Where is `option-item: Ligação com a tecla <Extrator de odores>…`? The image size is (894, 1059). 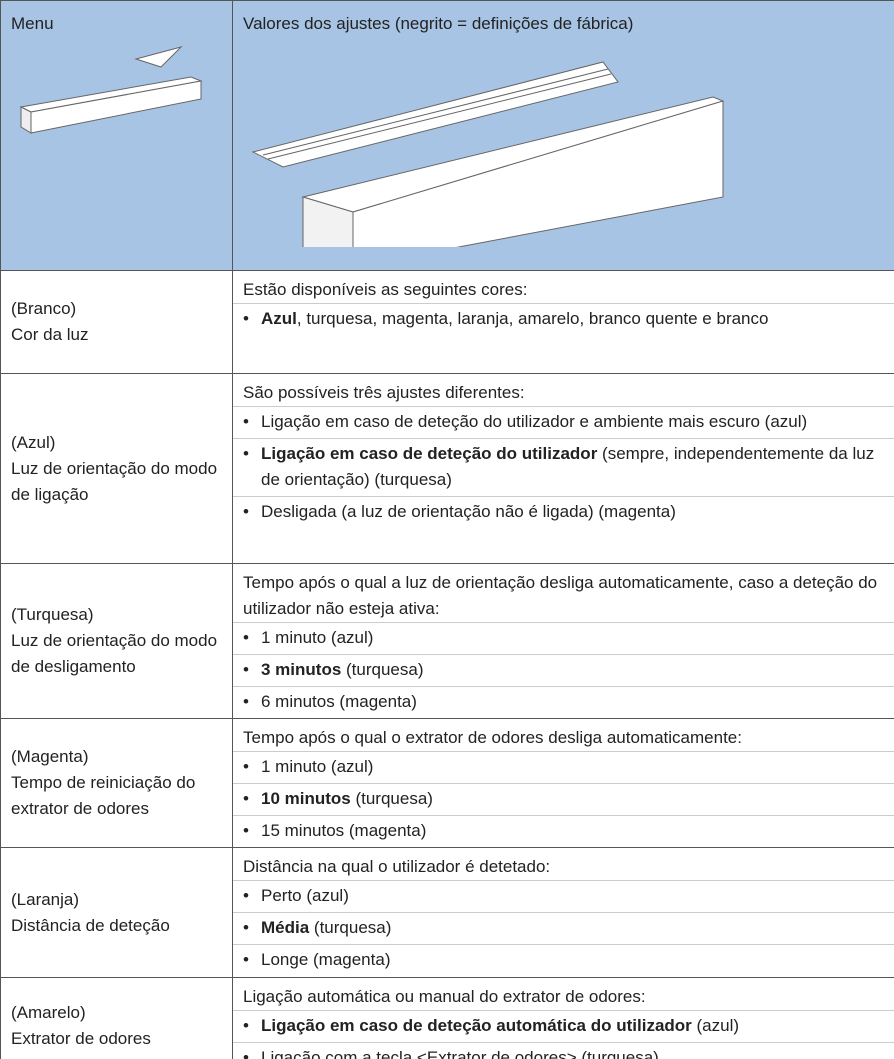
option-item: Ligação com a tecla <Extrator de odores>… is located at coordinates (563, 1050).